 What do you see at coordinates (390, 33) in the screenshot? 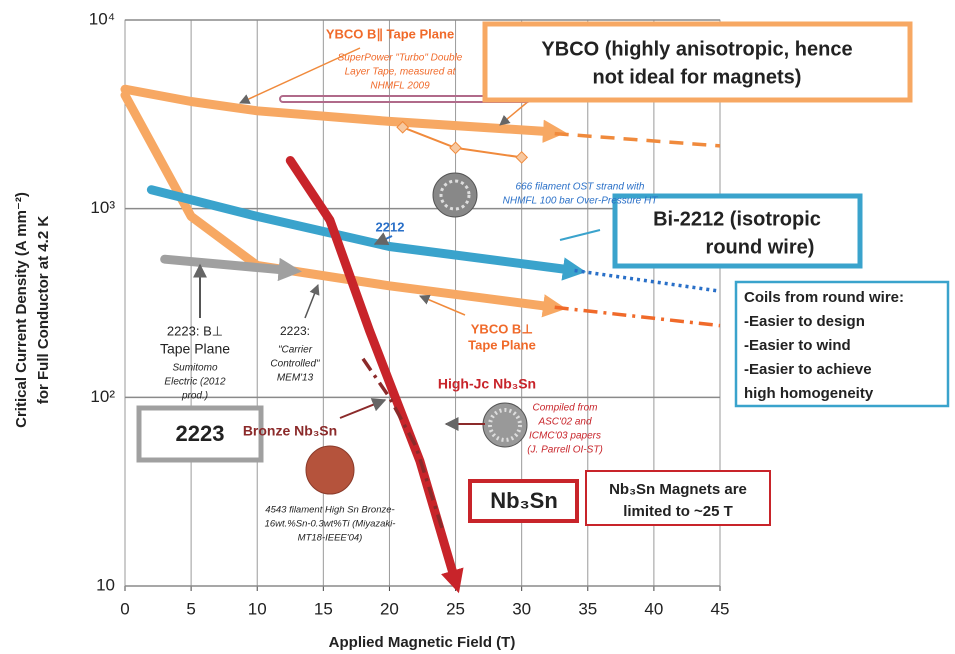
I see `annotation: YBCO B∥ Tape Plane` at bounding box center [390, 33].